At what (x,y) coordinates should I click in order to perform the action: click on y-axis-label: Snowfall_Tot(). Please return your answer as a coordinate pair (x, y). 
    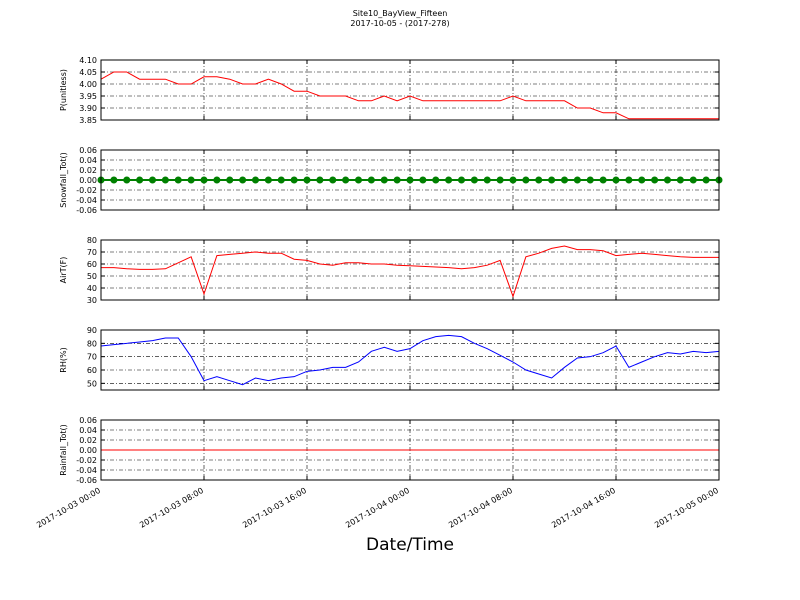
    Looking at the image, I should click on (63, 180).